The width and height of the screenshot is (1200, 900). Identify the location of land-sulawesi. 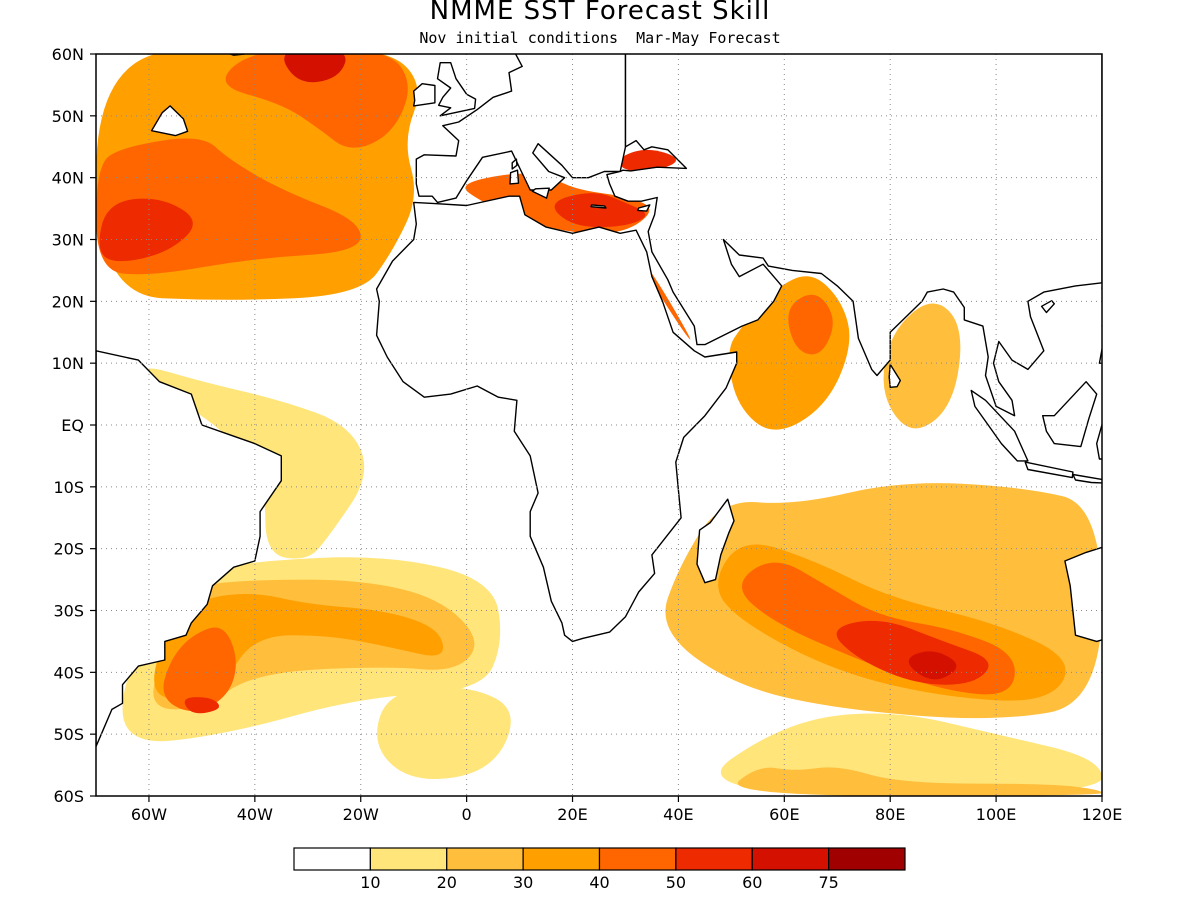
(1099, 441).